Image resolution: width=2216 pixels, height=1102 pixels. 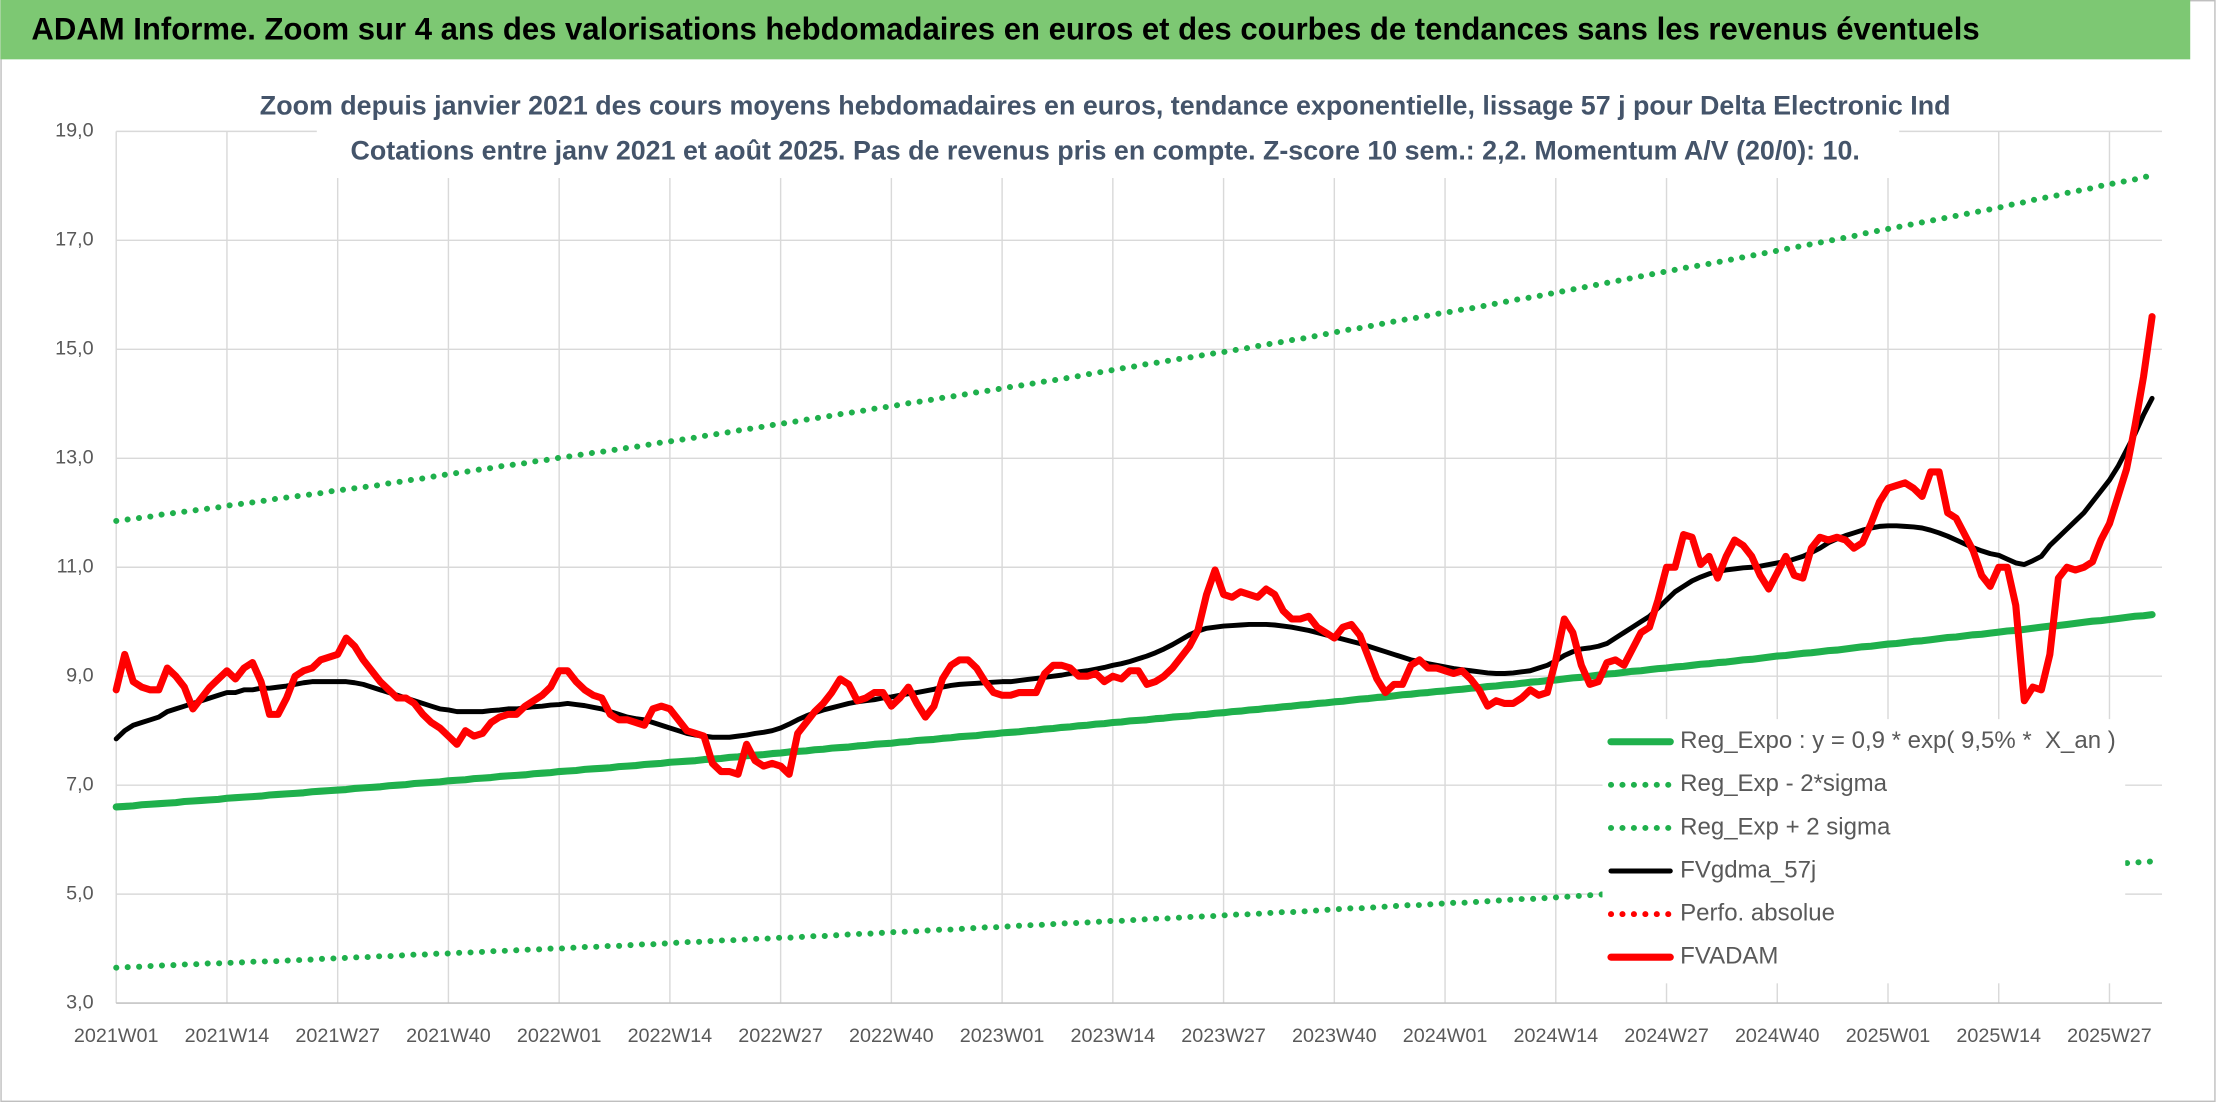 I want to click on y-tick-label: 3,0, so click(x=79, y=1002).